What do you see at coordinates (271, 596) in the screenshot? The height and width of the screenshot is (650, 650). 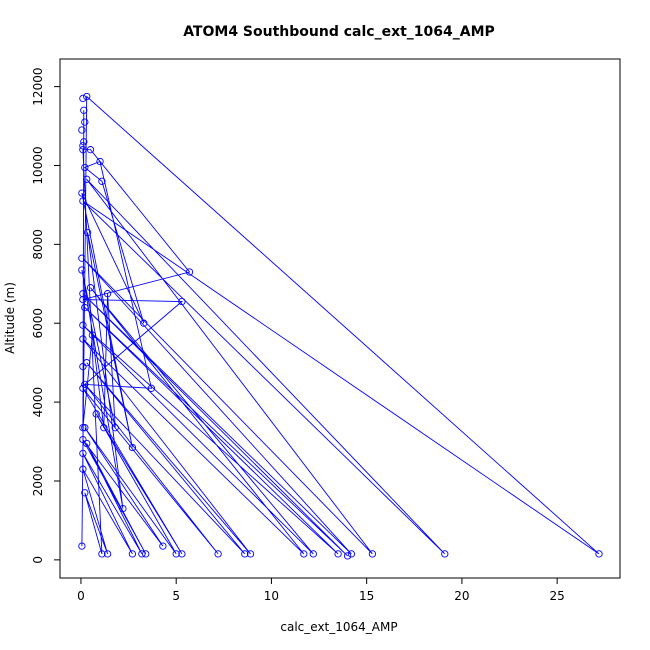 I see `x-tick-label: 10` at bounding box center [271, 596].